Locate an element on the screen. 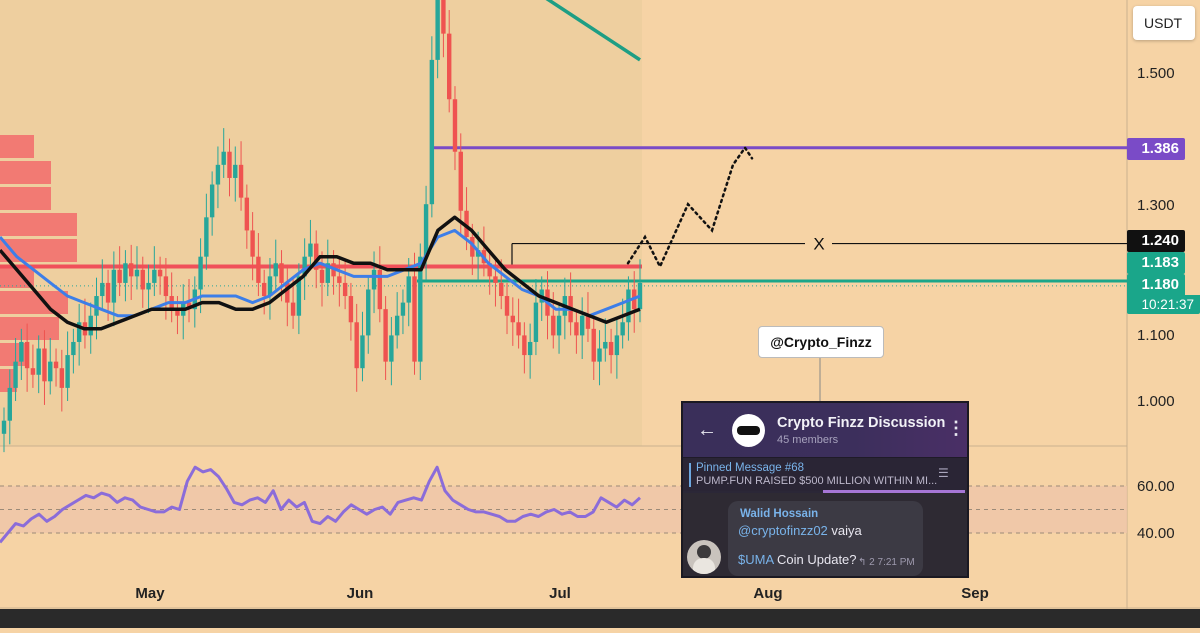 Image resolution: width=1200 pixels, height=633 pixels. time-tick-label: May is located at coordinates (150, 593).